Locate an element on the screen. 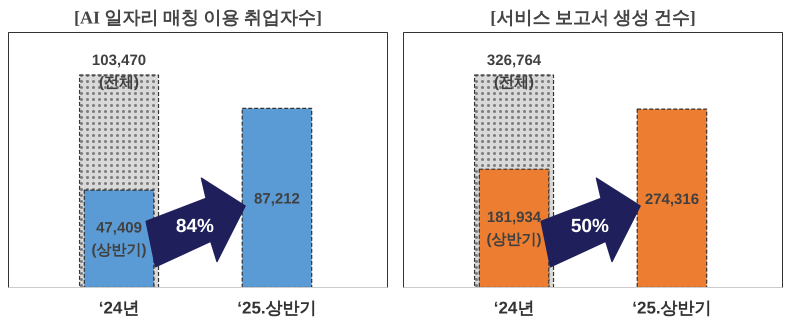  data-label: 87,212 is located at coordinates (277, 199).